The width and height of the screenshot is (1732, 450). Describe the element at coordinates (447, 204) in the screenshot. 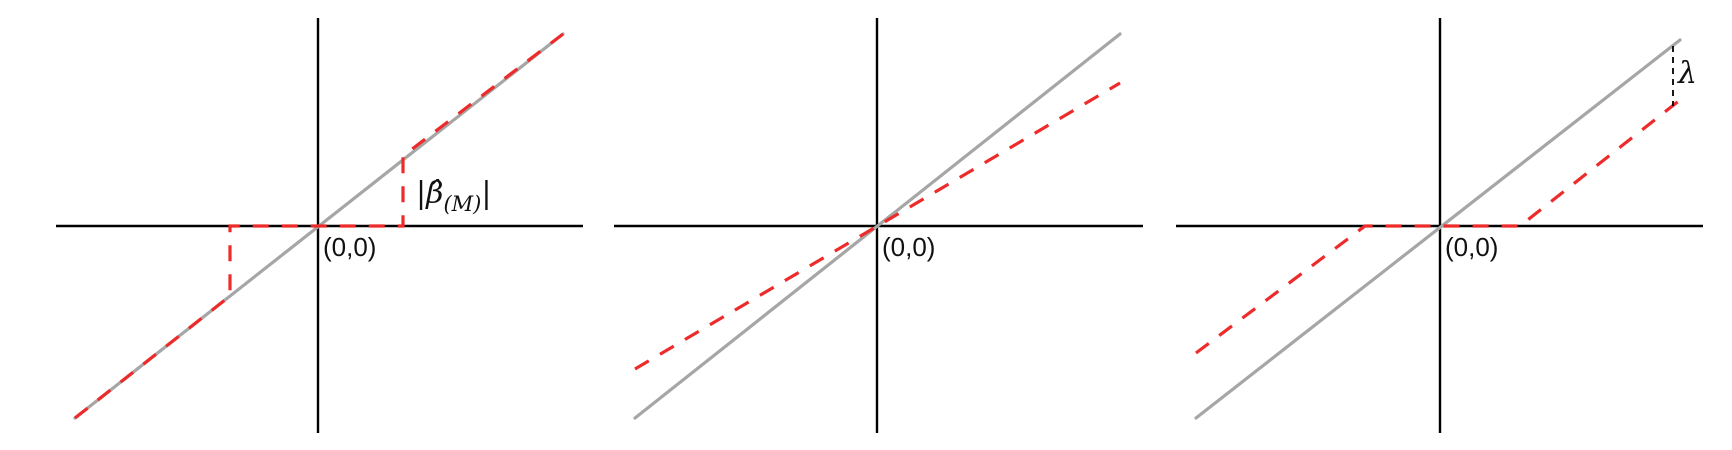

I see `subscript-open: (` at that location.